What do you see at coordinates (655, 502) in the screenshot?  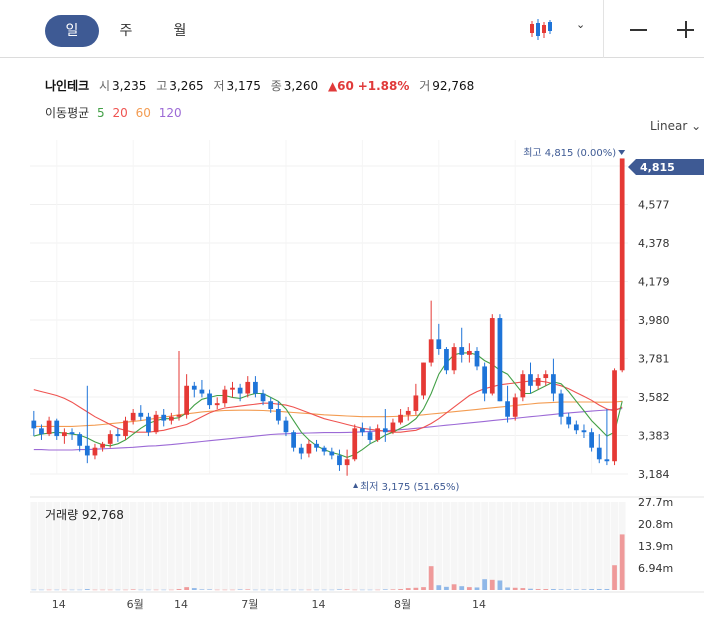 I see `volume-tick-label: 27.7m` at bounding box center [655, 502].